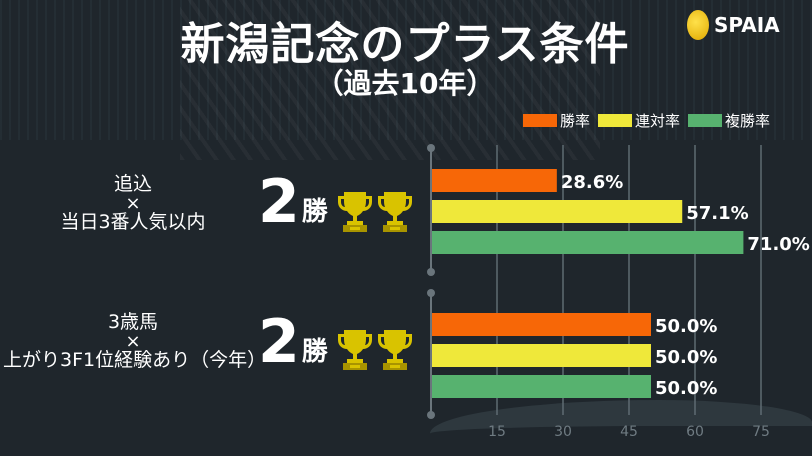 The width and height of the screenshot is (812, 456). Describe the element at coordinates (695, 432) in the screenshot. I see `x-tick-label: 60` at that location.